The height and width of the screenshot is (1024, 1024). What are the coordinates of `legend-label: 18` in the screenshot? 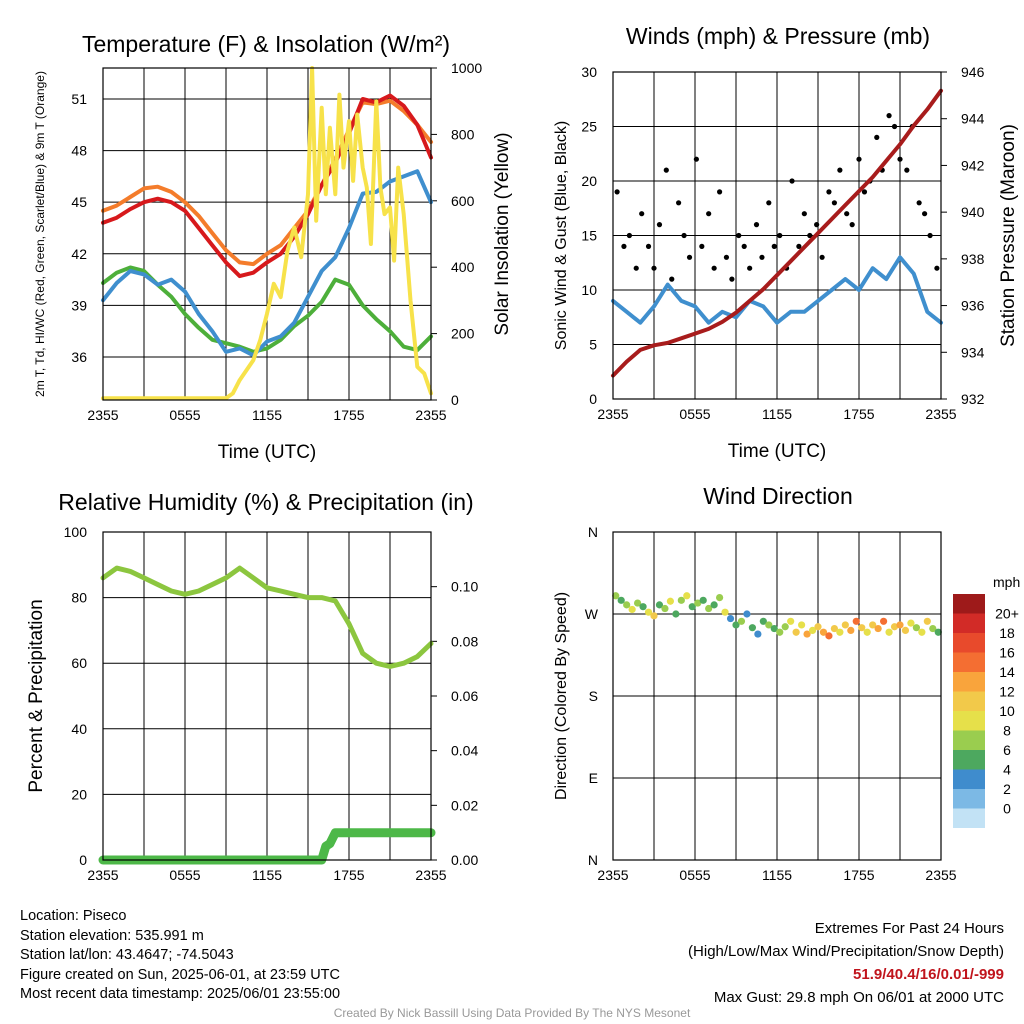 It's located at (1007, 633).